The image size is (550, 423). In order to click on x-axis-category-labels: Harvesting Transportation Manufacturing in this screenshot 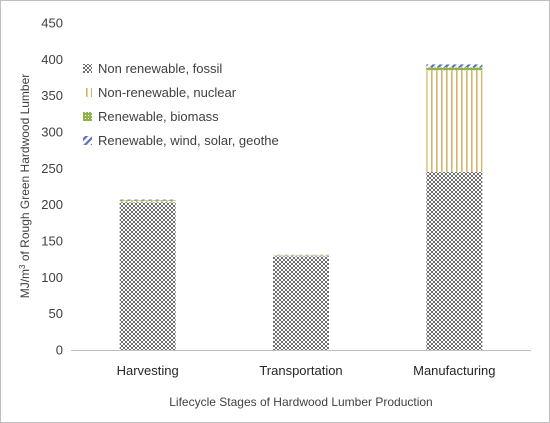, I will do `click(306, 370)`.